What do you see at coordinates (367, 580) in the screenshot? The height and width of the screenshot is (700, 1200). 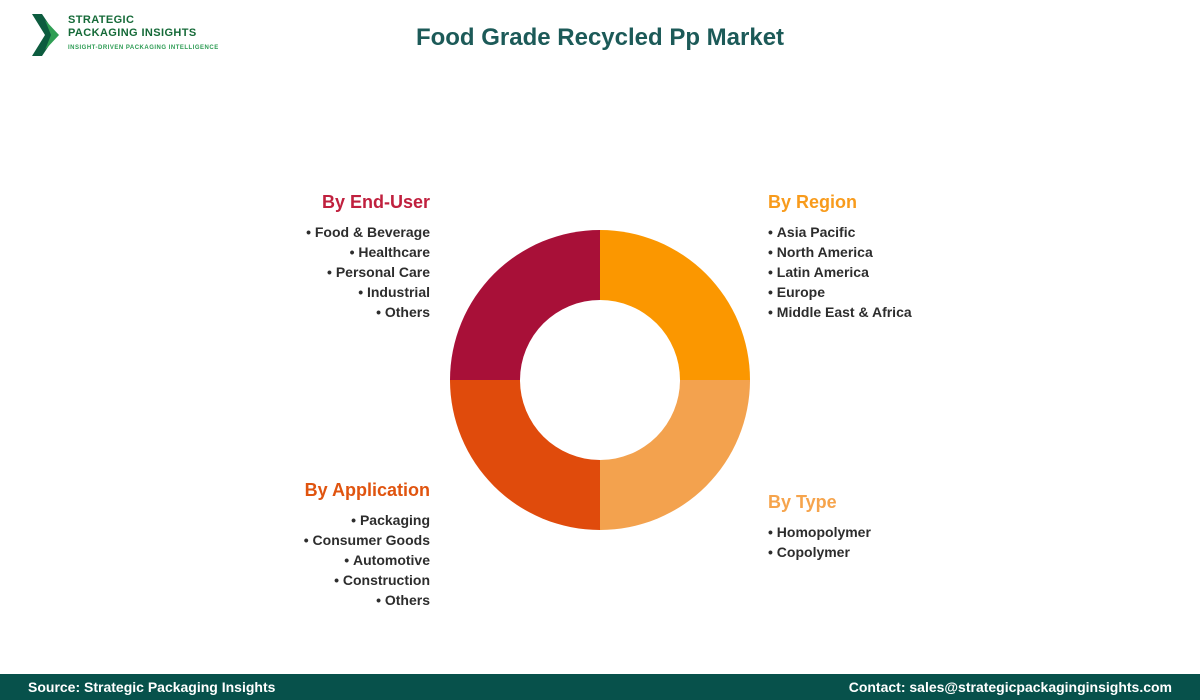 I see `list-item: Construction` at bounding box center [367, 580].